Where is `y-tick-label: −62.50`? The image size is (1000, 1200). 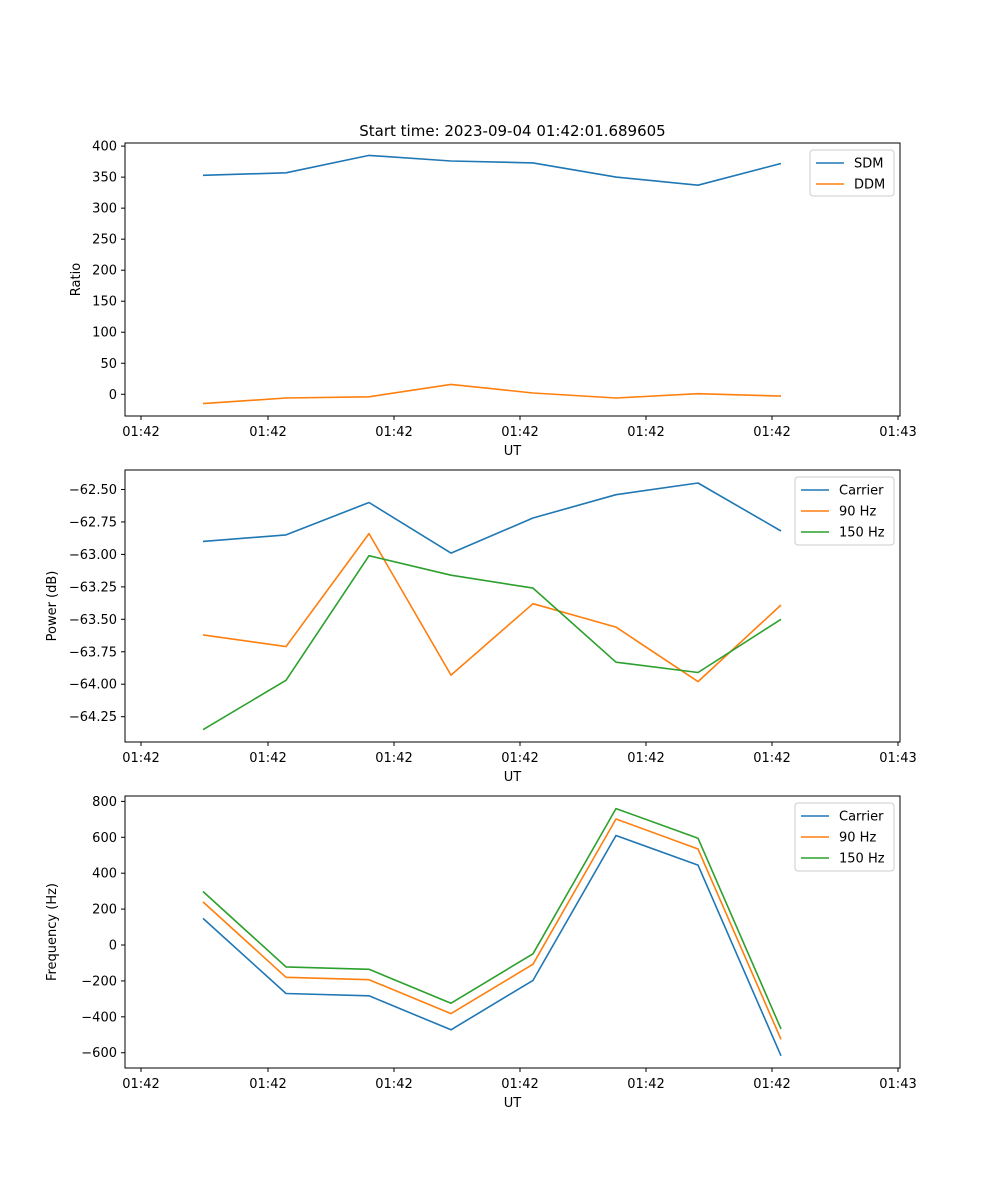 y-tick-label: −62.50 is located at coordinates (93, 490).